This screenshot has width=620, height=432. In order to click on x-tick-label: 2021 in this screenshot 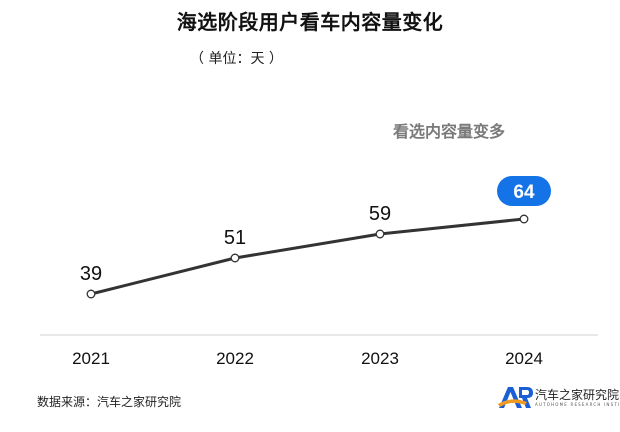, I will do `click(91, 358)`.